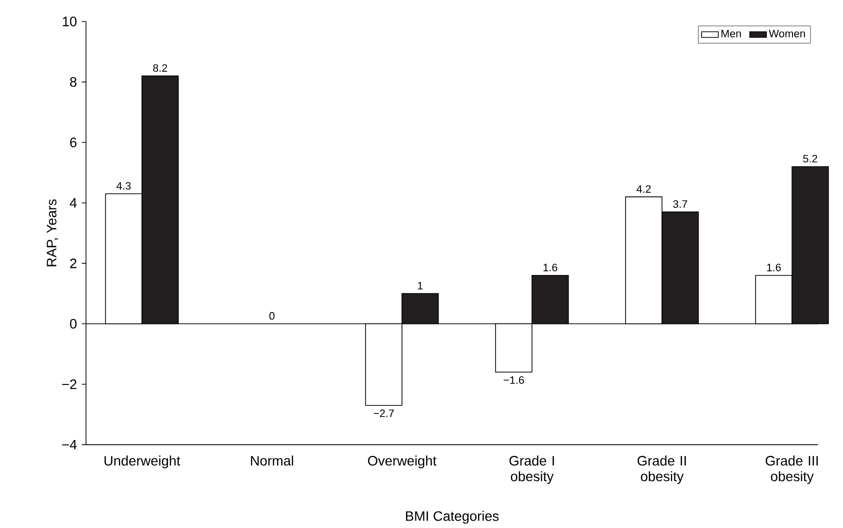  What do you see at coordinates (69, 384) in the screenshot?
I see `y-tick-label: −2` at bounding box center [69, 384].